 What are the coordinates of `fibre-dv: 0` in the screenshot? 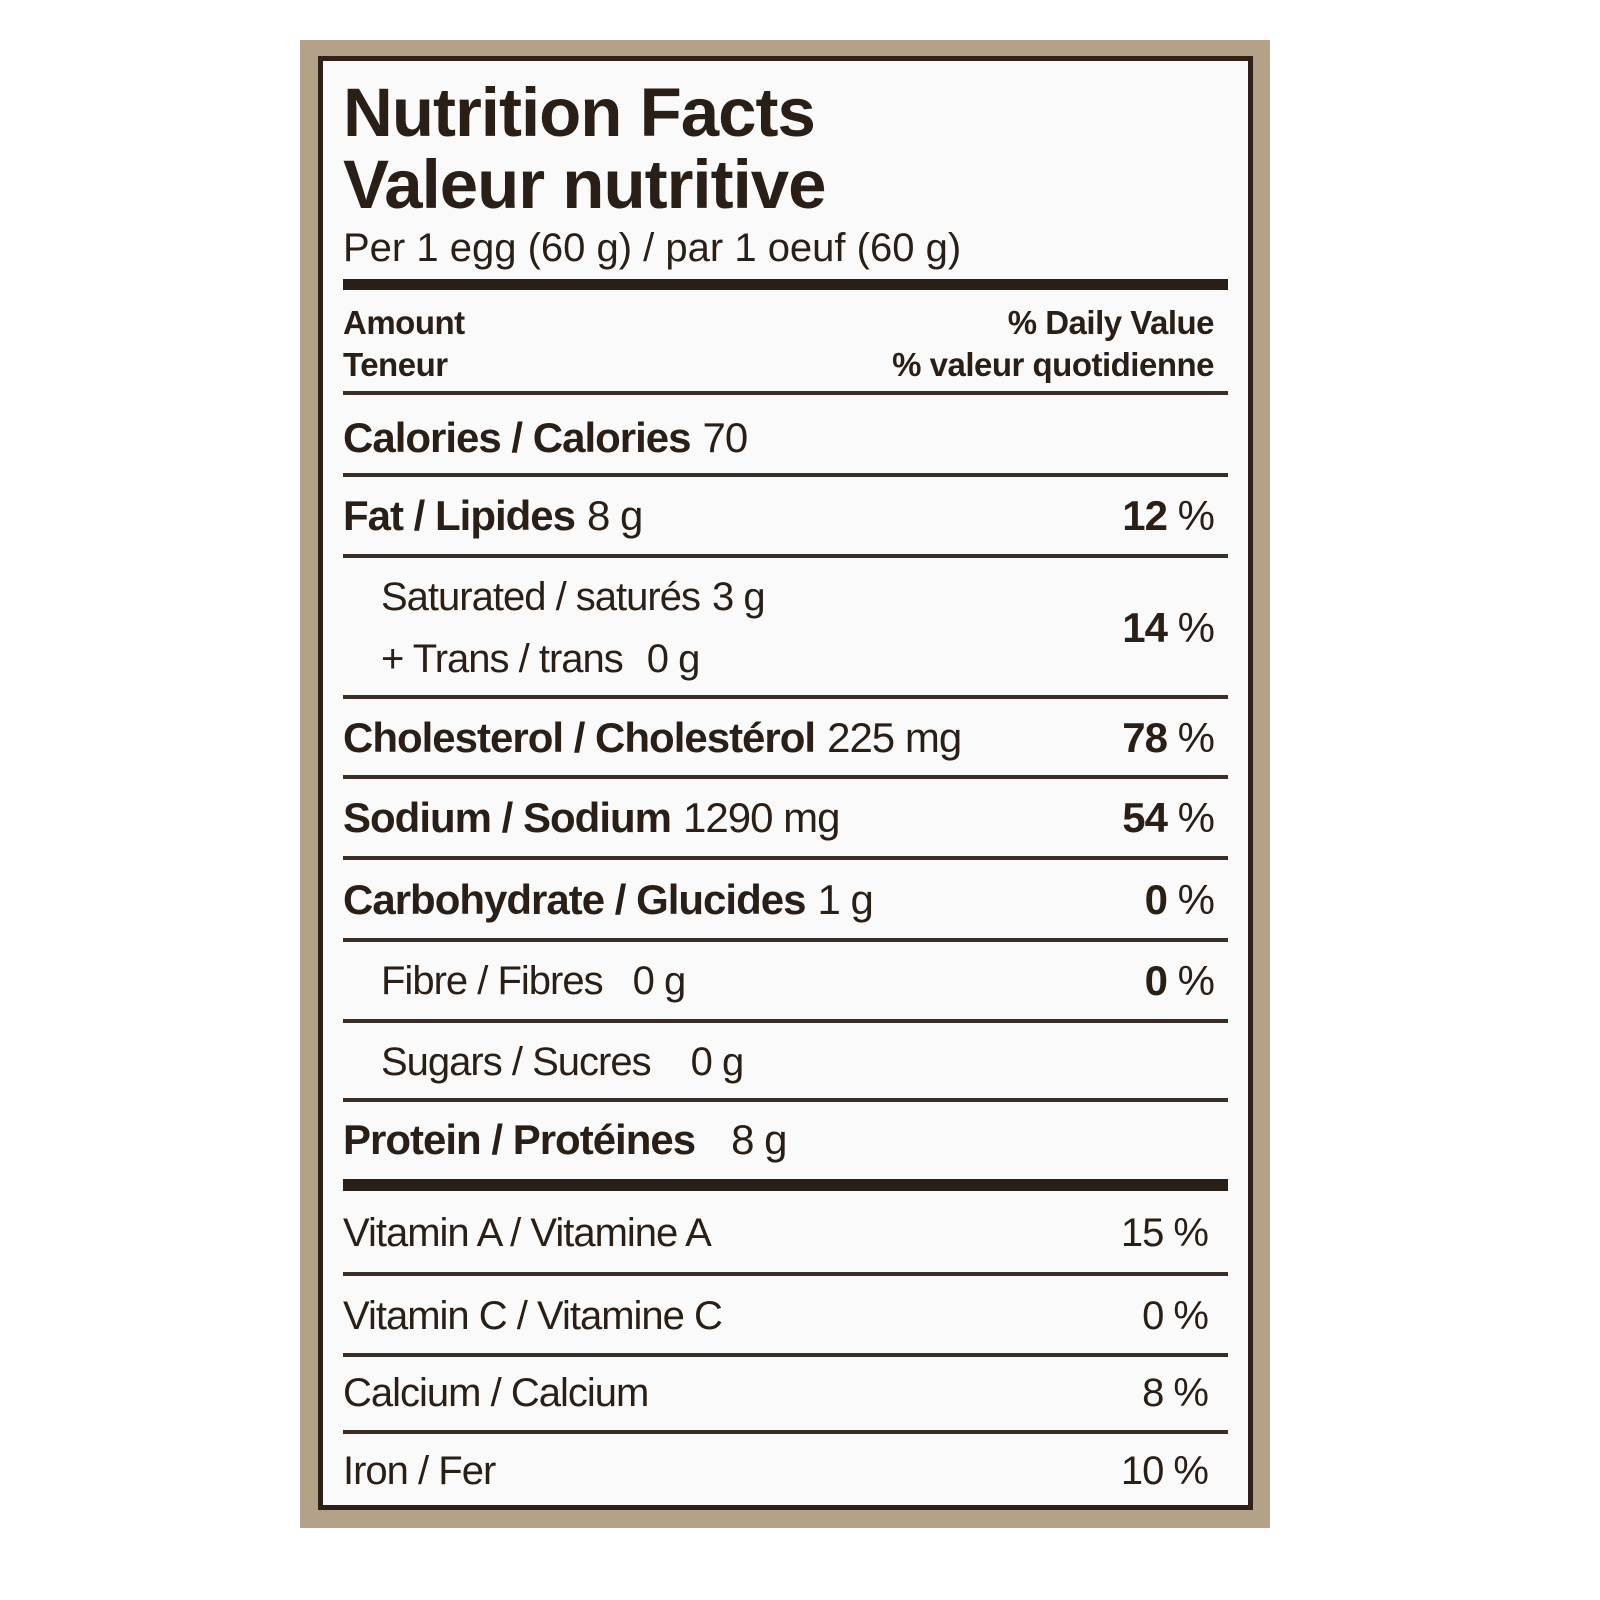 It's located at (1156, 980).